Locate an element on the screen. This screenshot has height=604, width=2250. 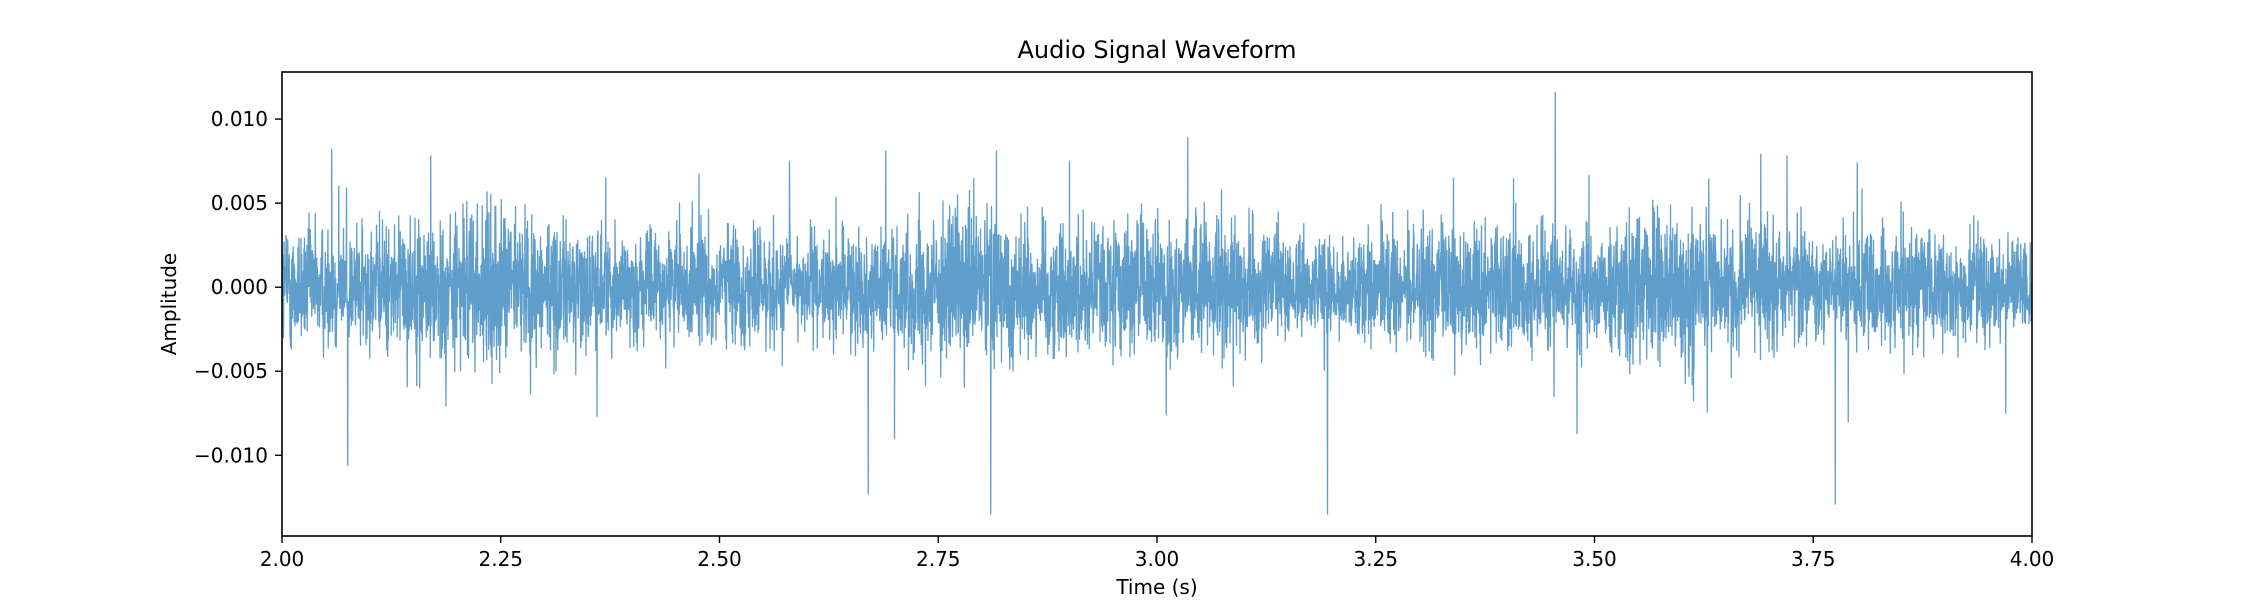
x-tick-label: 3.25 is located at coordinates (1375, 559).